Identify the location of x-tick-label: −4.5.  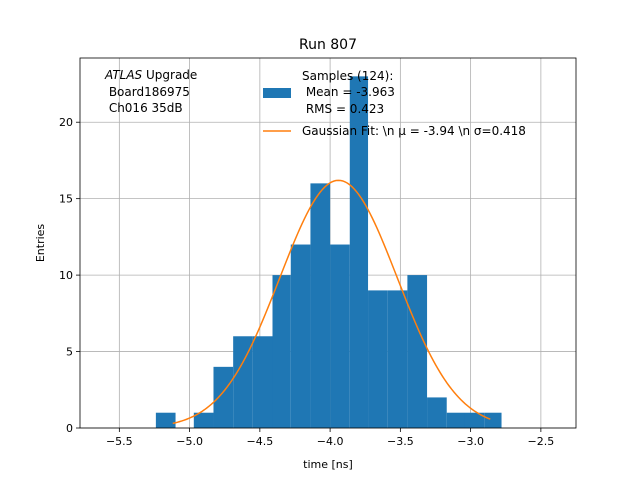
(259, 441).